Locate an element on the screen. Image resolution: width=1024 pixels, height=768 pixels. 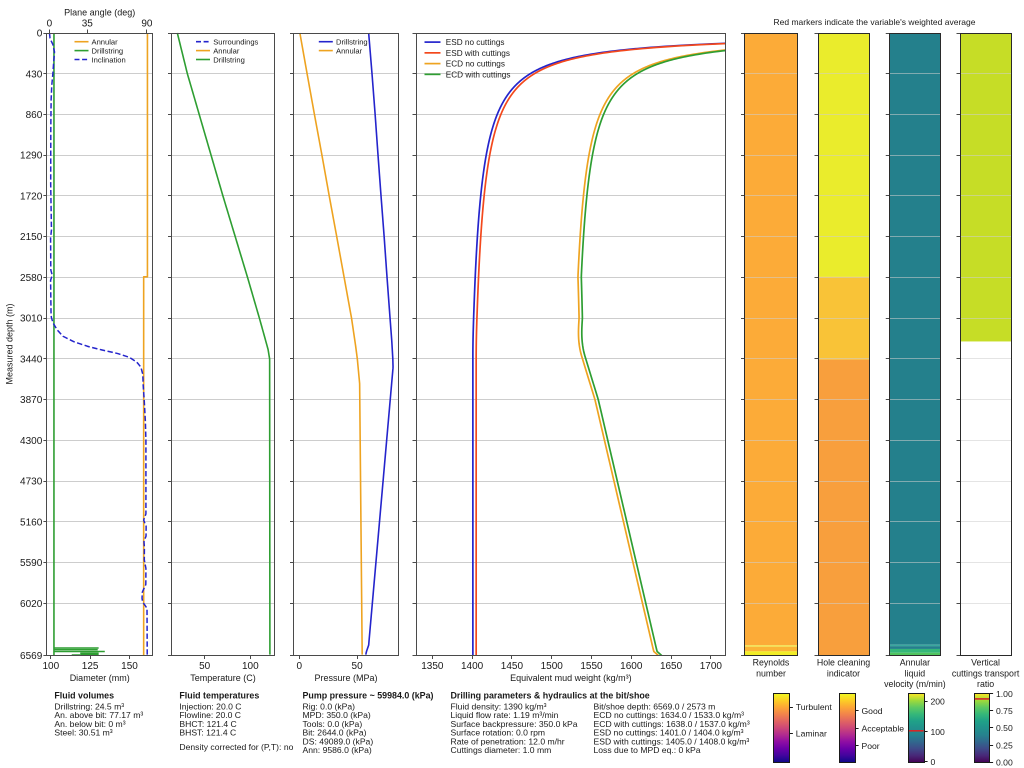
svg-text: 1700 is located at coordinates (711, 666).